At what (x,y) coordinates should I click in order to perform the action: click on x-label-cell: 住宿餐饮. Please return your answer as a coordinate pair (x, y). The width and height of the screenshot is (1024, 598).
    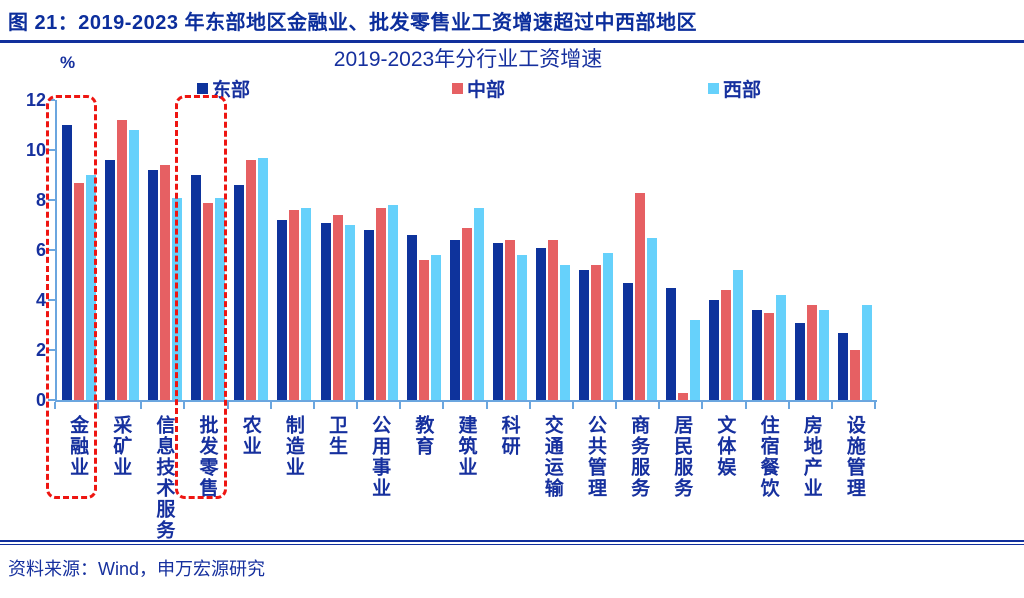
    Looking at the image, I should click on (768, 478).